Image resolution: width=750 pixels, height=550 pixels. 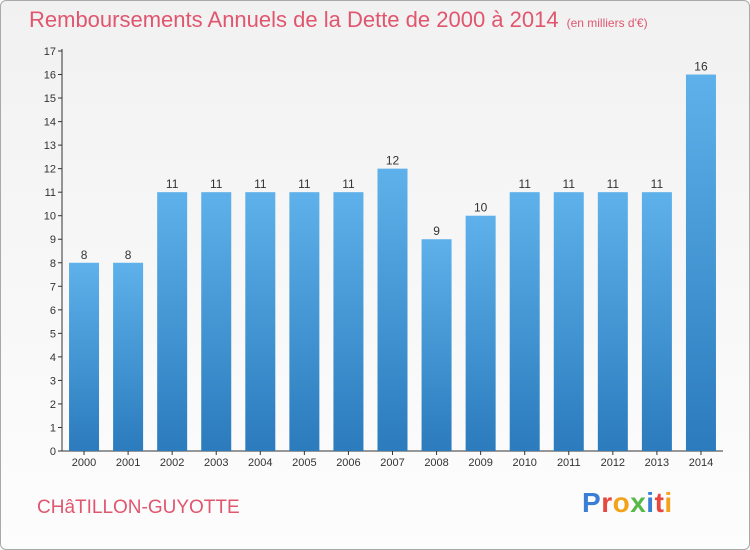 I want to click on x-tick-label: 2004, so click(x=260, y=463).